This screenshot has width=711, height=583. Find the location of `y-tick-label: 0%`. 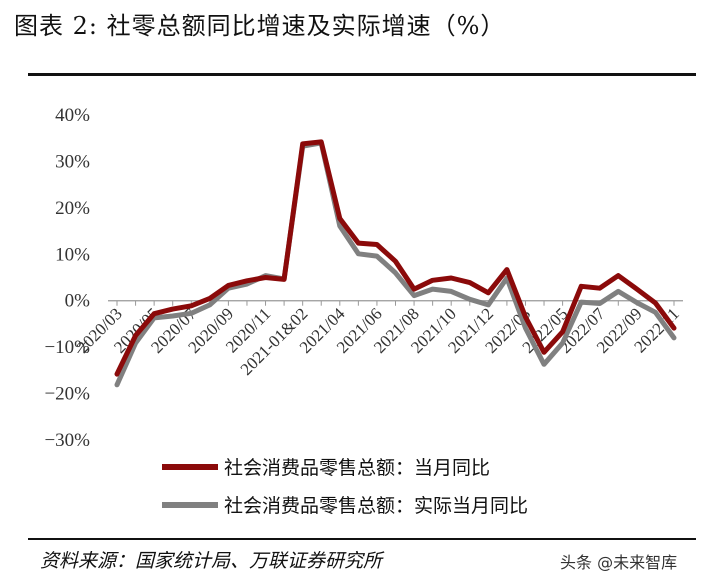

y-tick-label: 0% is located at coordinates (78, 301).